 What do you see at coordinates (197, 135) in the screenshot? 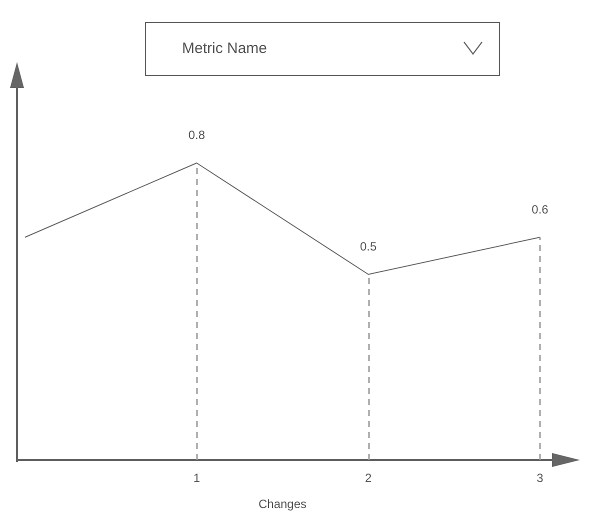
I see `data-label: 0.8` at bounding box center [197, 135].